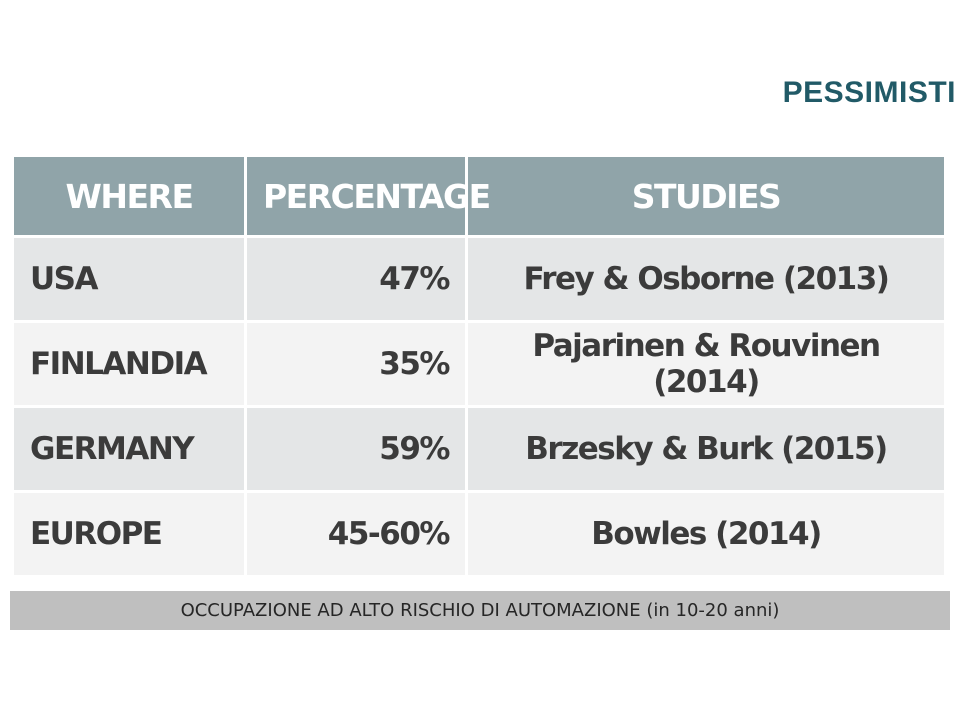 The width and height of the screenshot is (960, 720). I want to click on header-studies: STUDIES, so click(706, 196).